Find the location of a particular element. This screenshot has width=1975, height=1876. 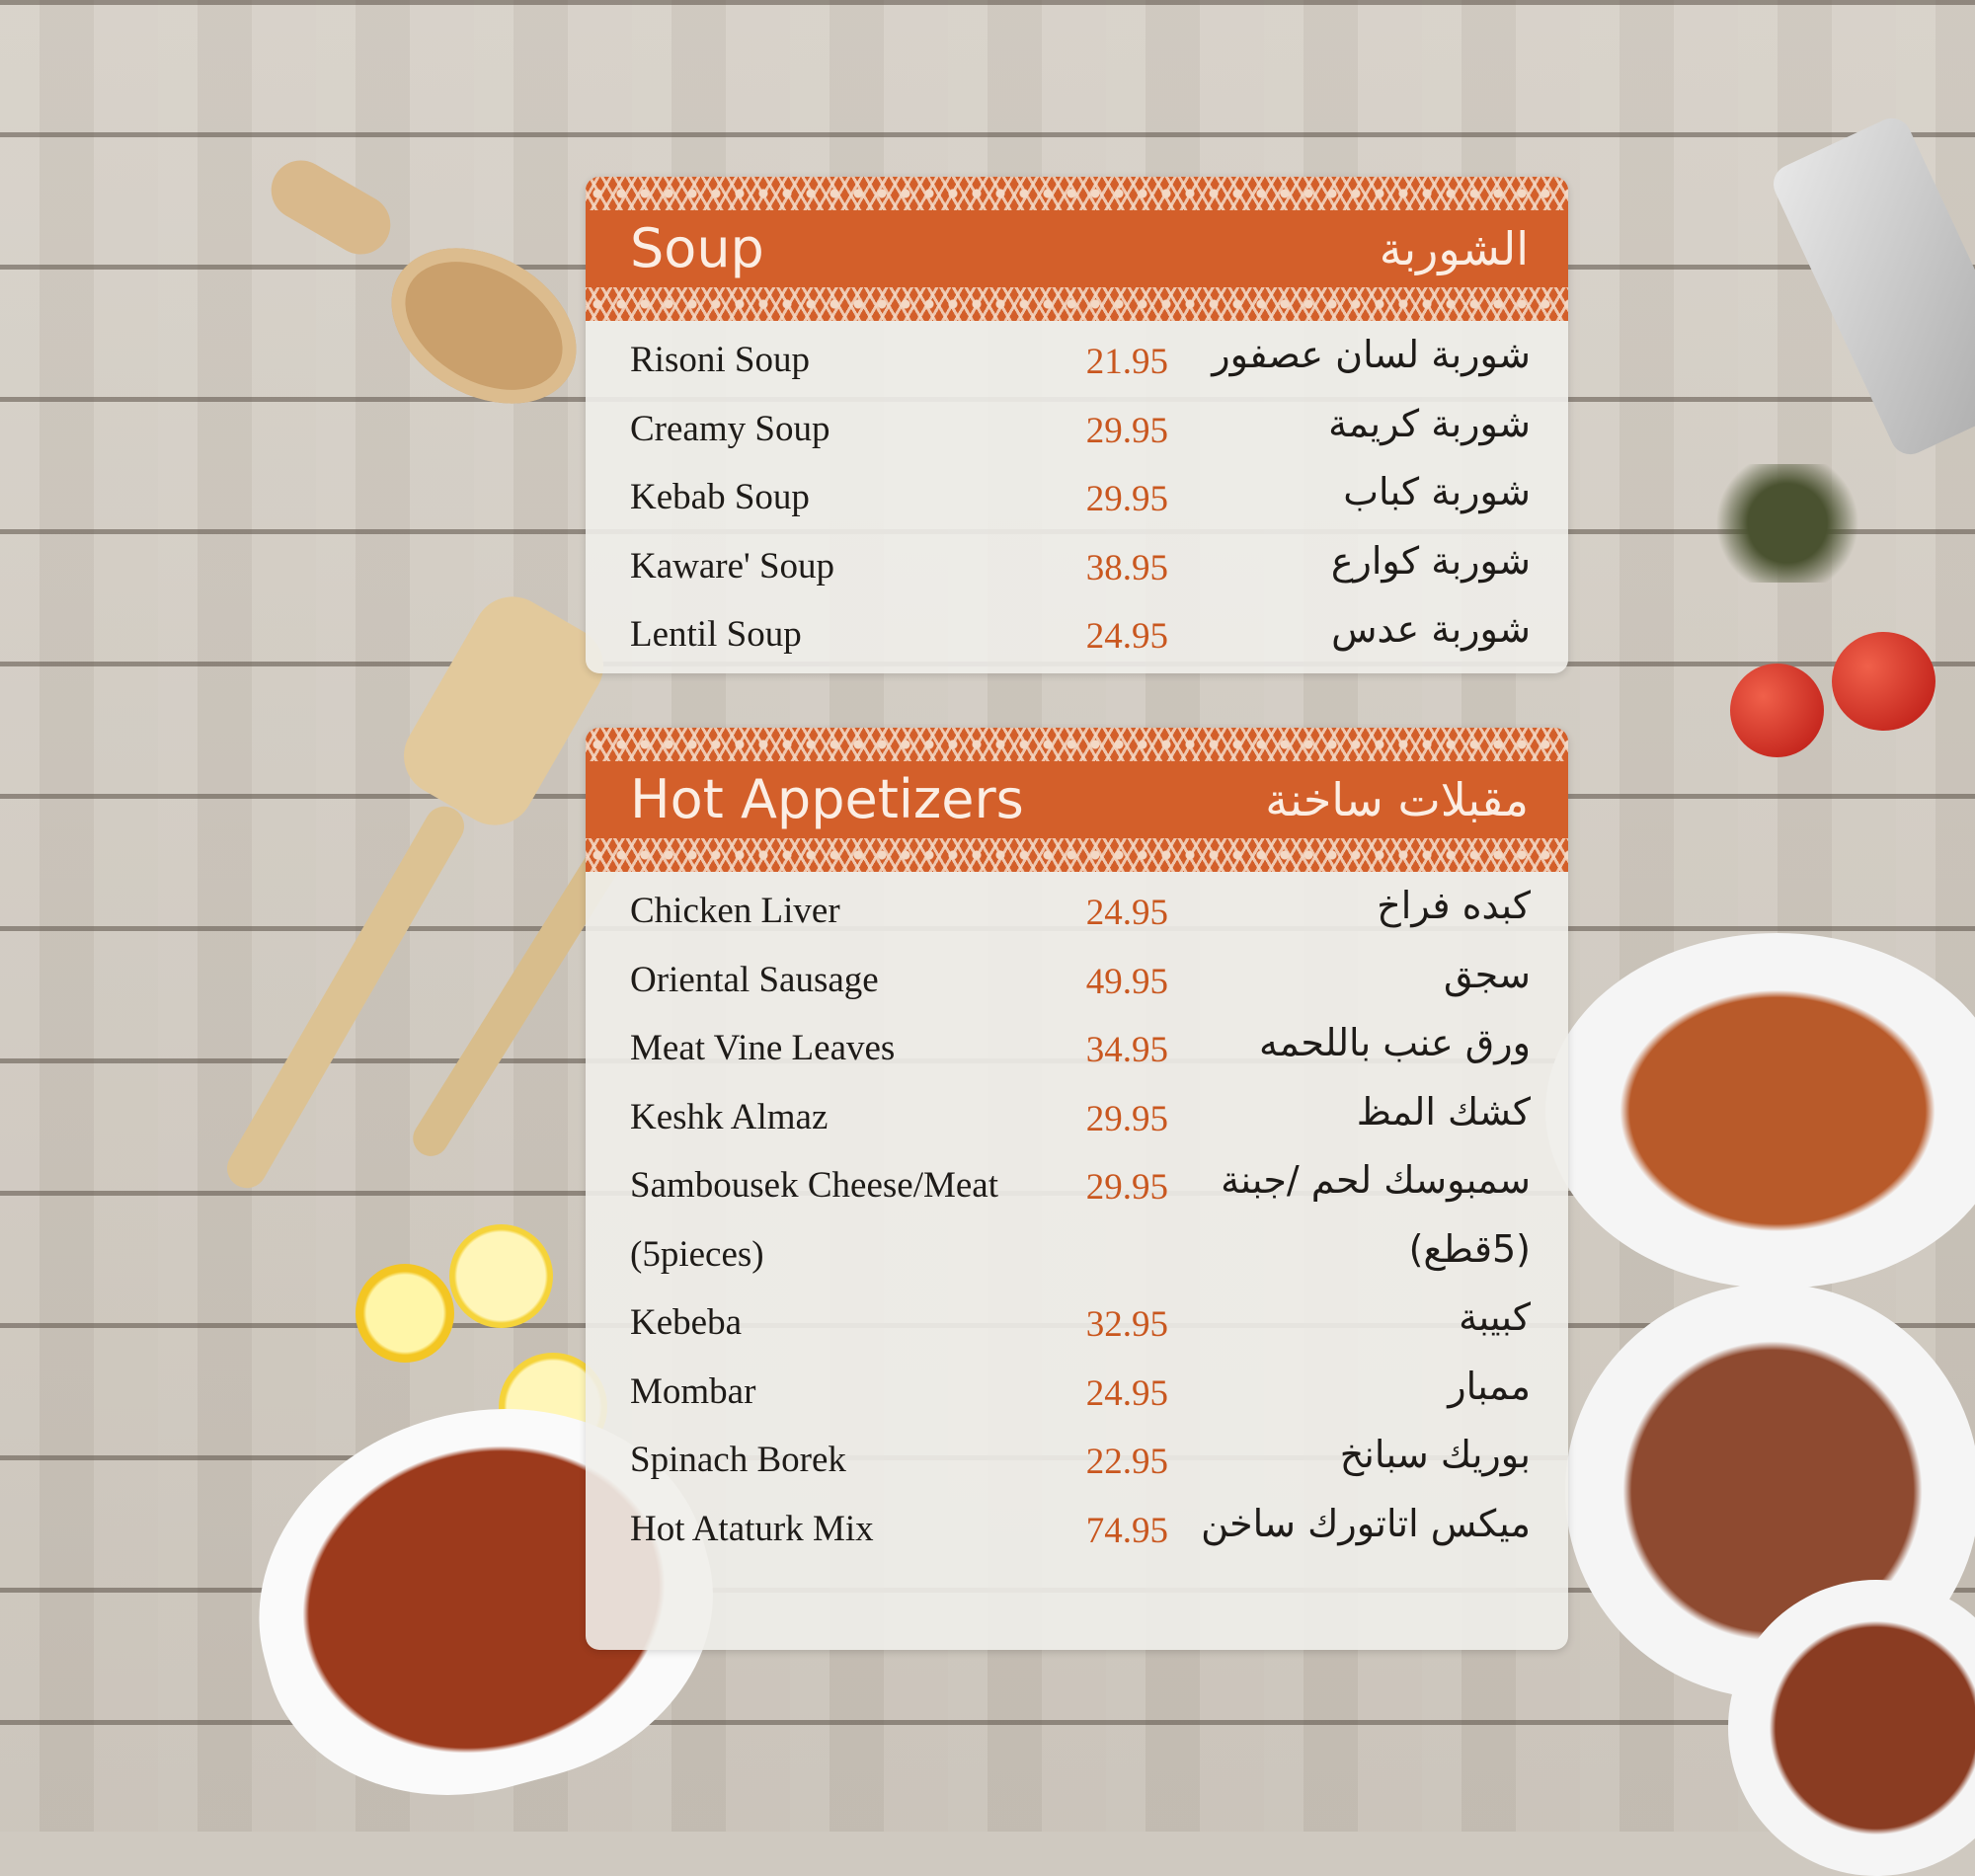

item-name-arabic: بوريك سبانخ is located at coordinates (1435, 1454).